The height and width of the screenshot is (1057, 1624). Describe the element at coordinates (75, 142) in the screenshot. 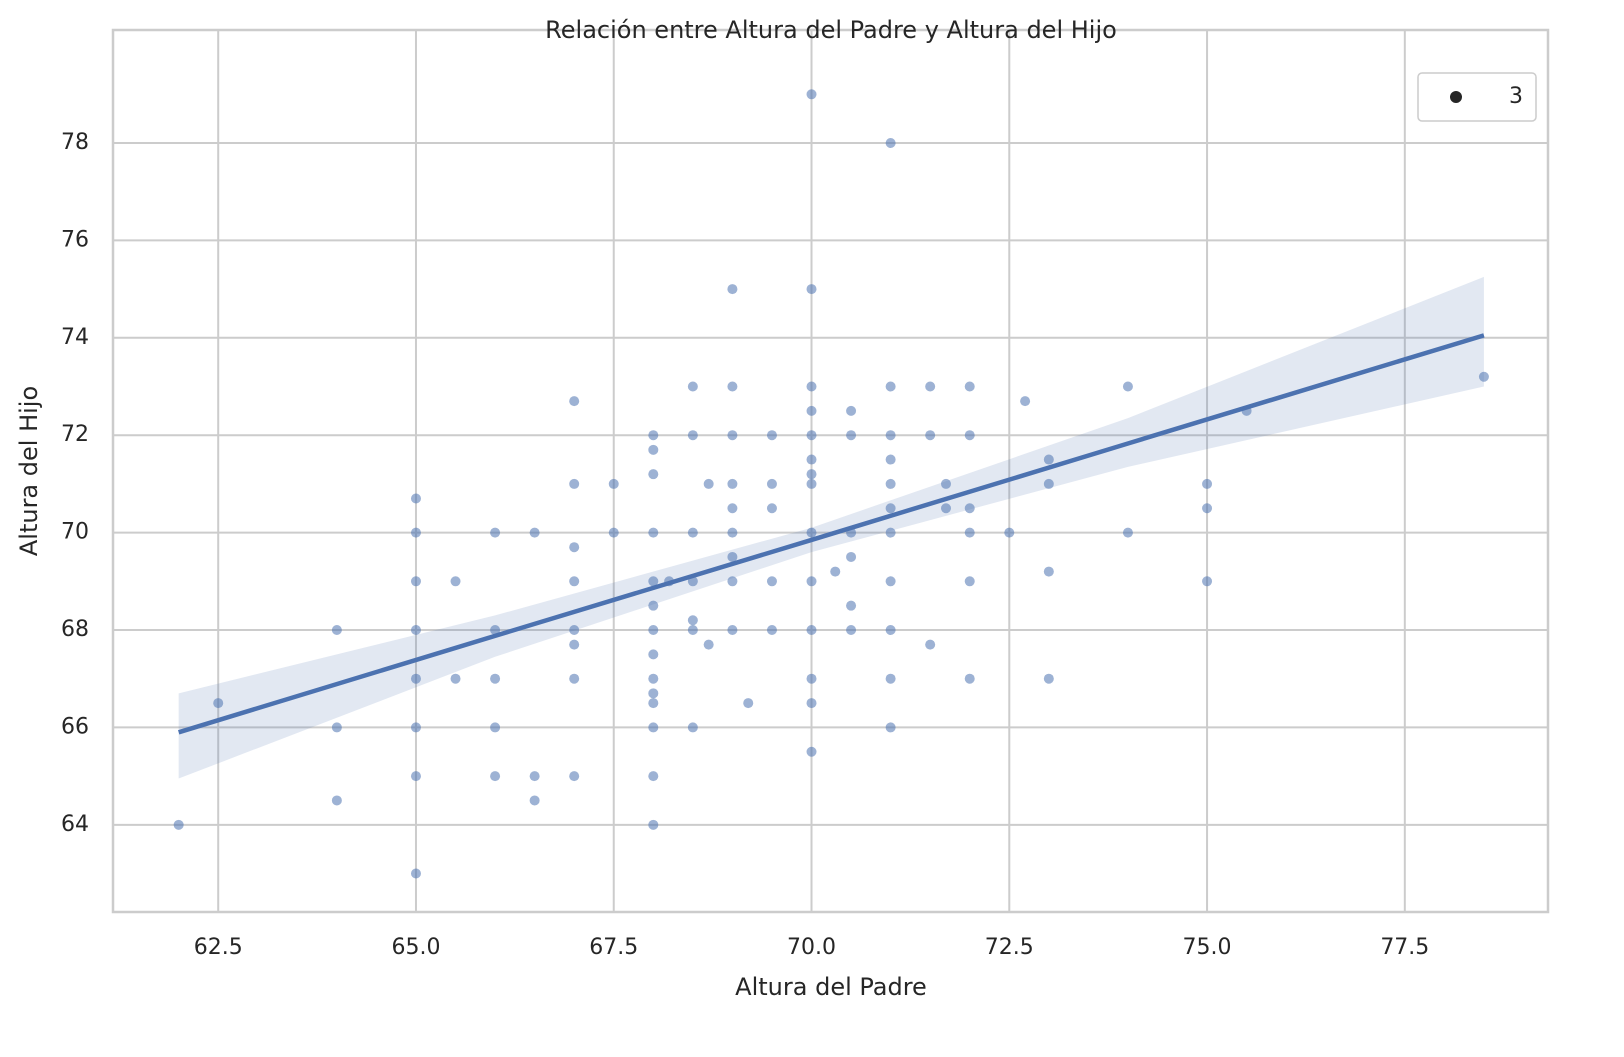

I see `y-tick-label: 78` at that location.